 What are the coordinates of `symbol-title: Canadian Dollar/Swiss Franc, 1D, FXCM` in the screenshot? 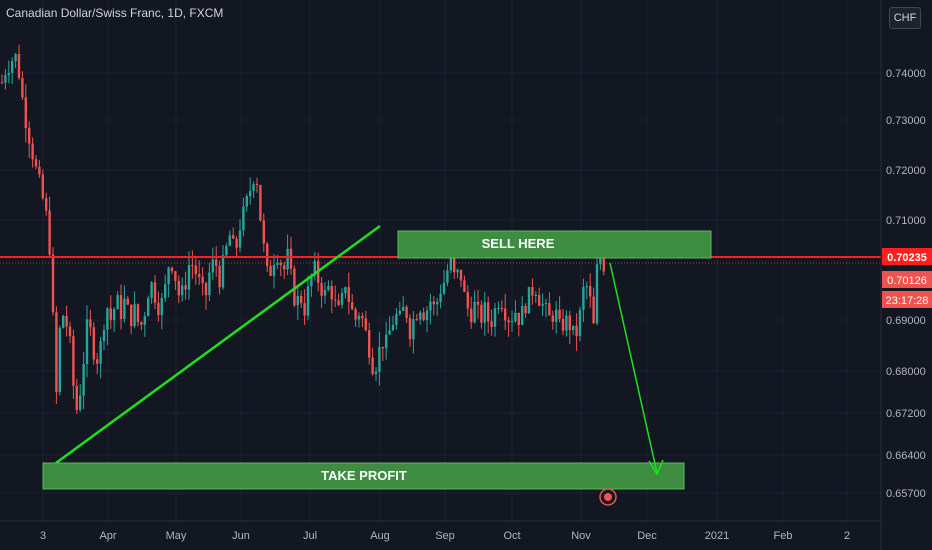 It's located at (115, 13).